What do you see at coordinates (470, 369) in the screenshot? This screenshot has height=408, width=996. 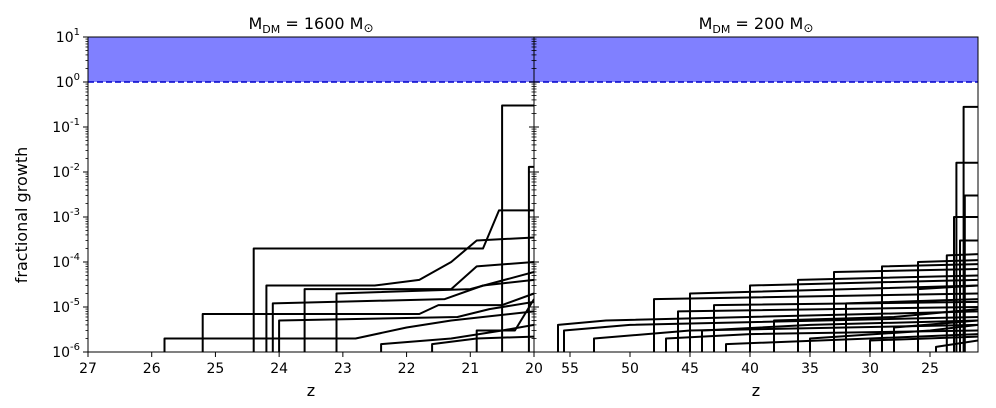 I see `x-tick-label: 21` at bounding box center [470, 369].